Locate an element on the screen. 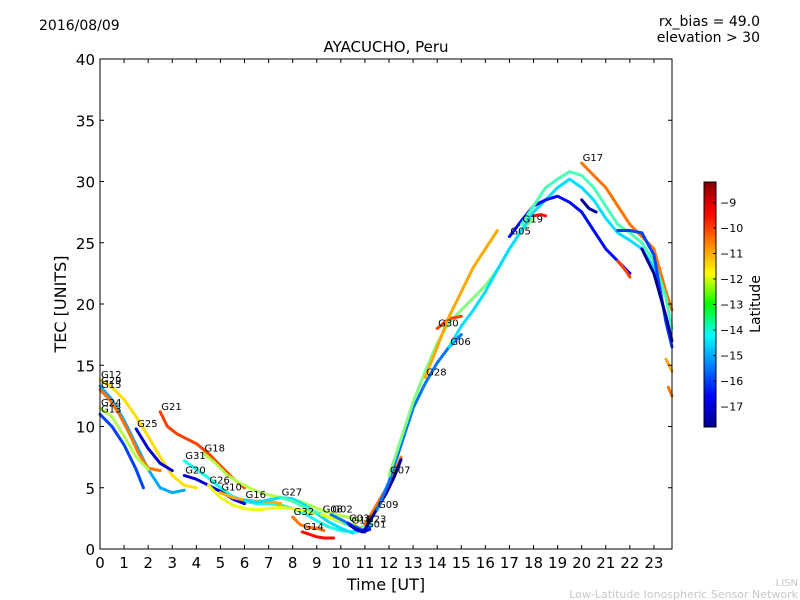 The width and height of the screenshot is (800, 600). series-label-g17: G17 is located at coordinates (593, 158).